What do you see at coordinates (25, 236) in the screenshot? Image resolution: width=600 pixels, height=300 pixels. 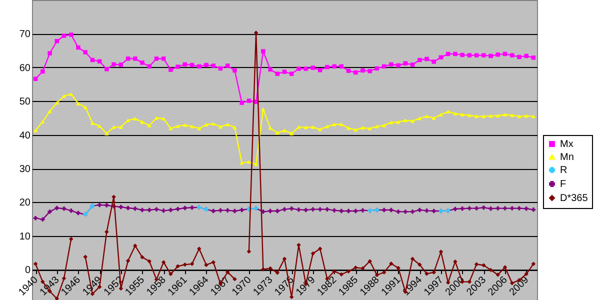 I see `y-tick-label: 10` at bounding box center [25, 236].